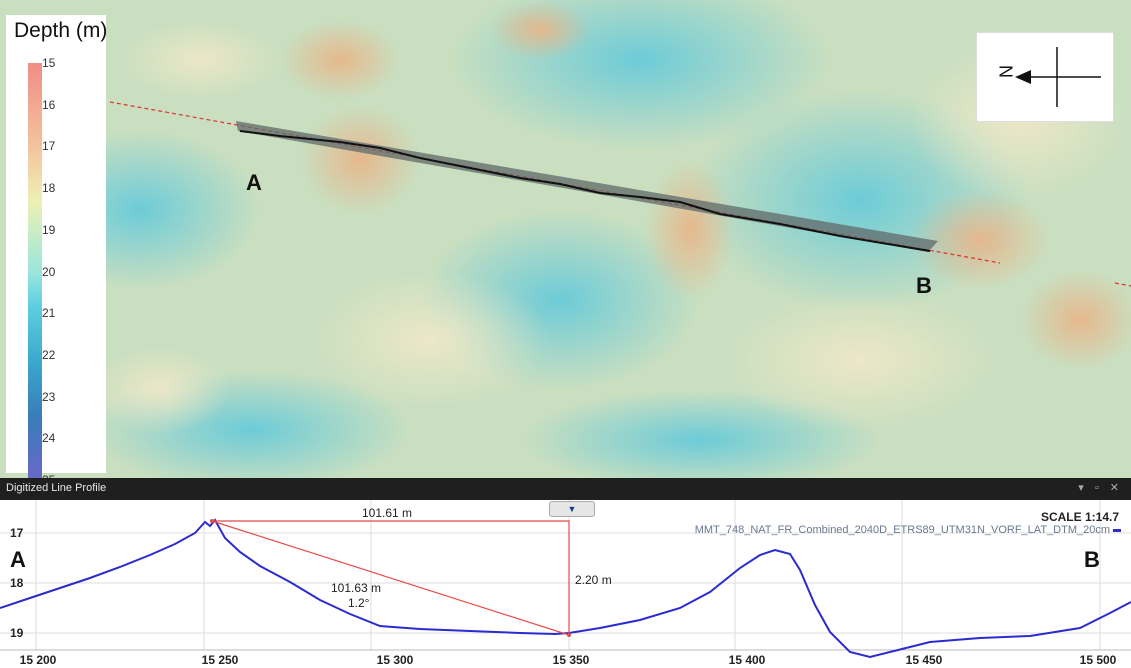 The width and height of the screenshot is (1131, 668). What do you see at coordinates (593, 580) in the screenshot?
I see `vertical-difference-label: 2.20 m` at bounding box center [593, 580].